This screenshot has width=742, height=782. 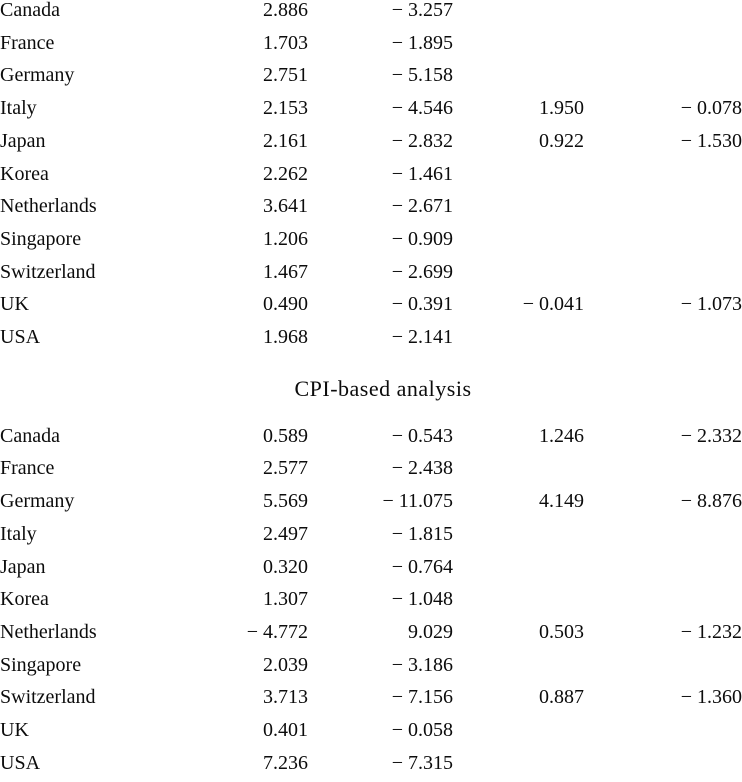 What do you see at coordinates (383, 388) in the screenshot?
I see `section-heading: CPI-based analysis` at bounding box center [383, 388].